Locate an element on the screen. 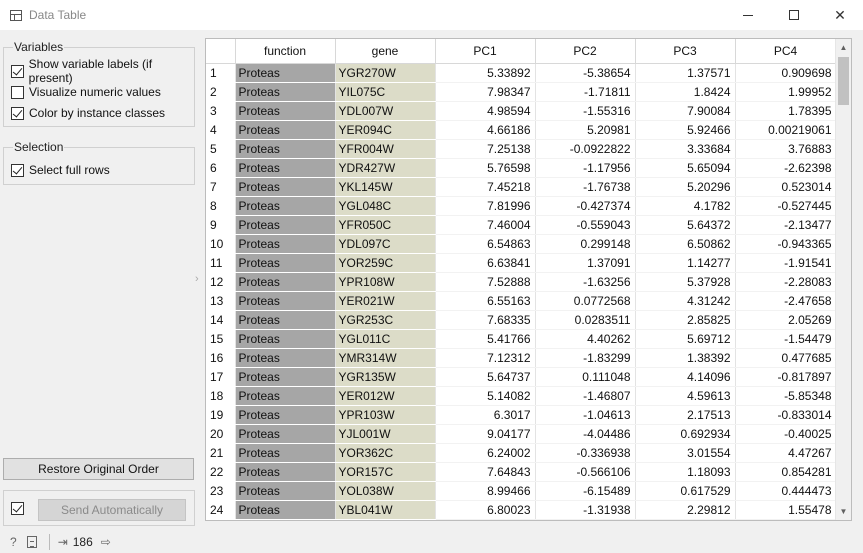 The image size is (863, 553). column-header: PC1 is located at coordinates (485, 51).